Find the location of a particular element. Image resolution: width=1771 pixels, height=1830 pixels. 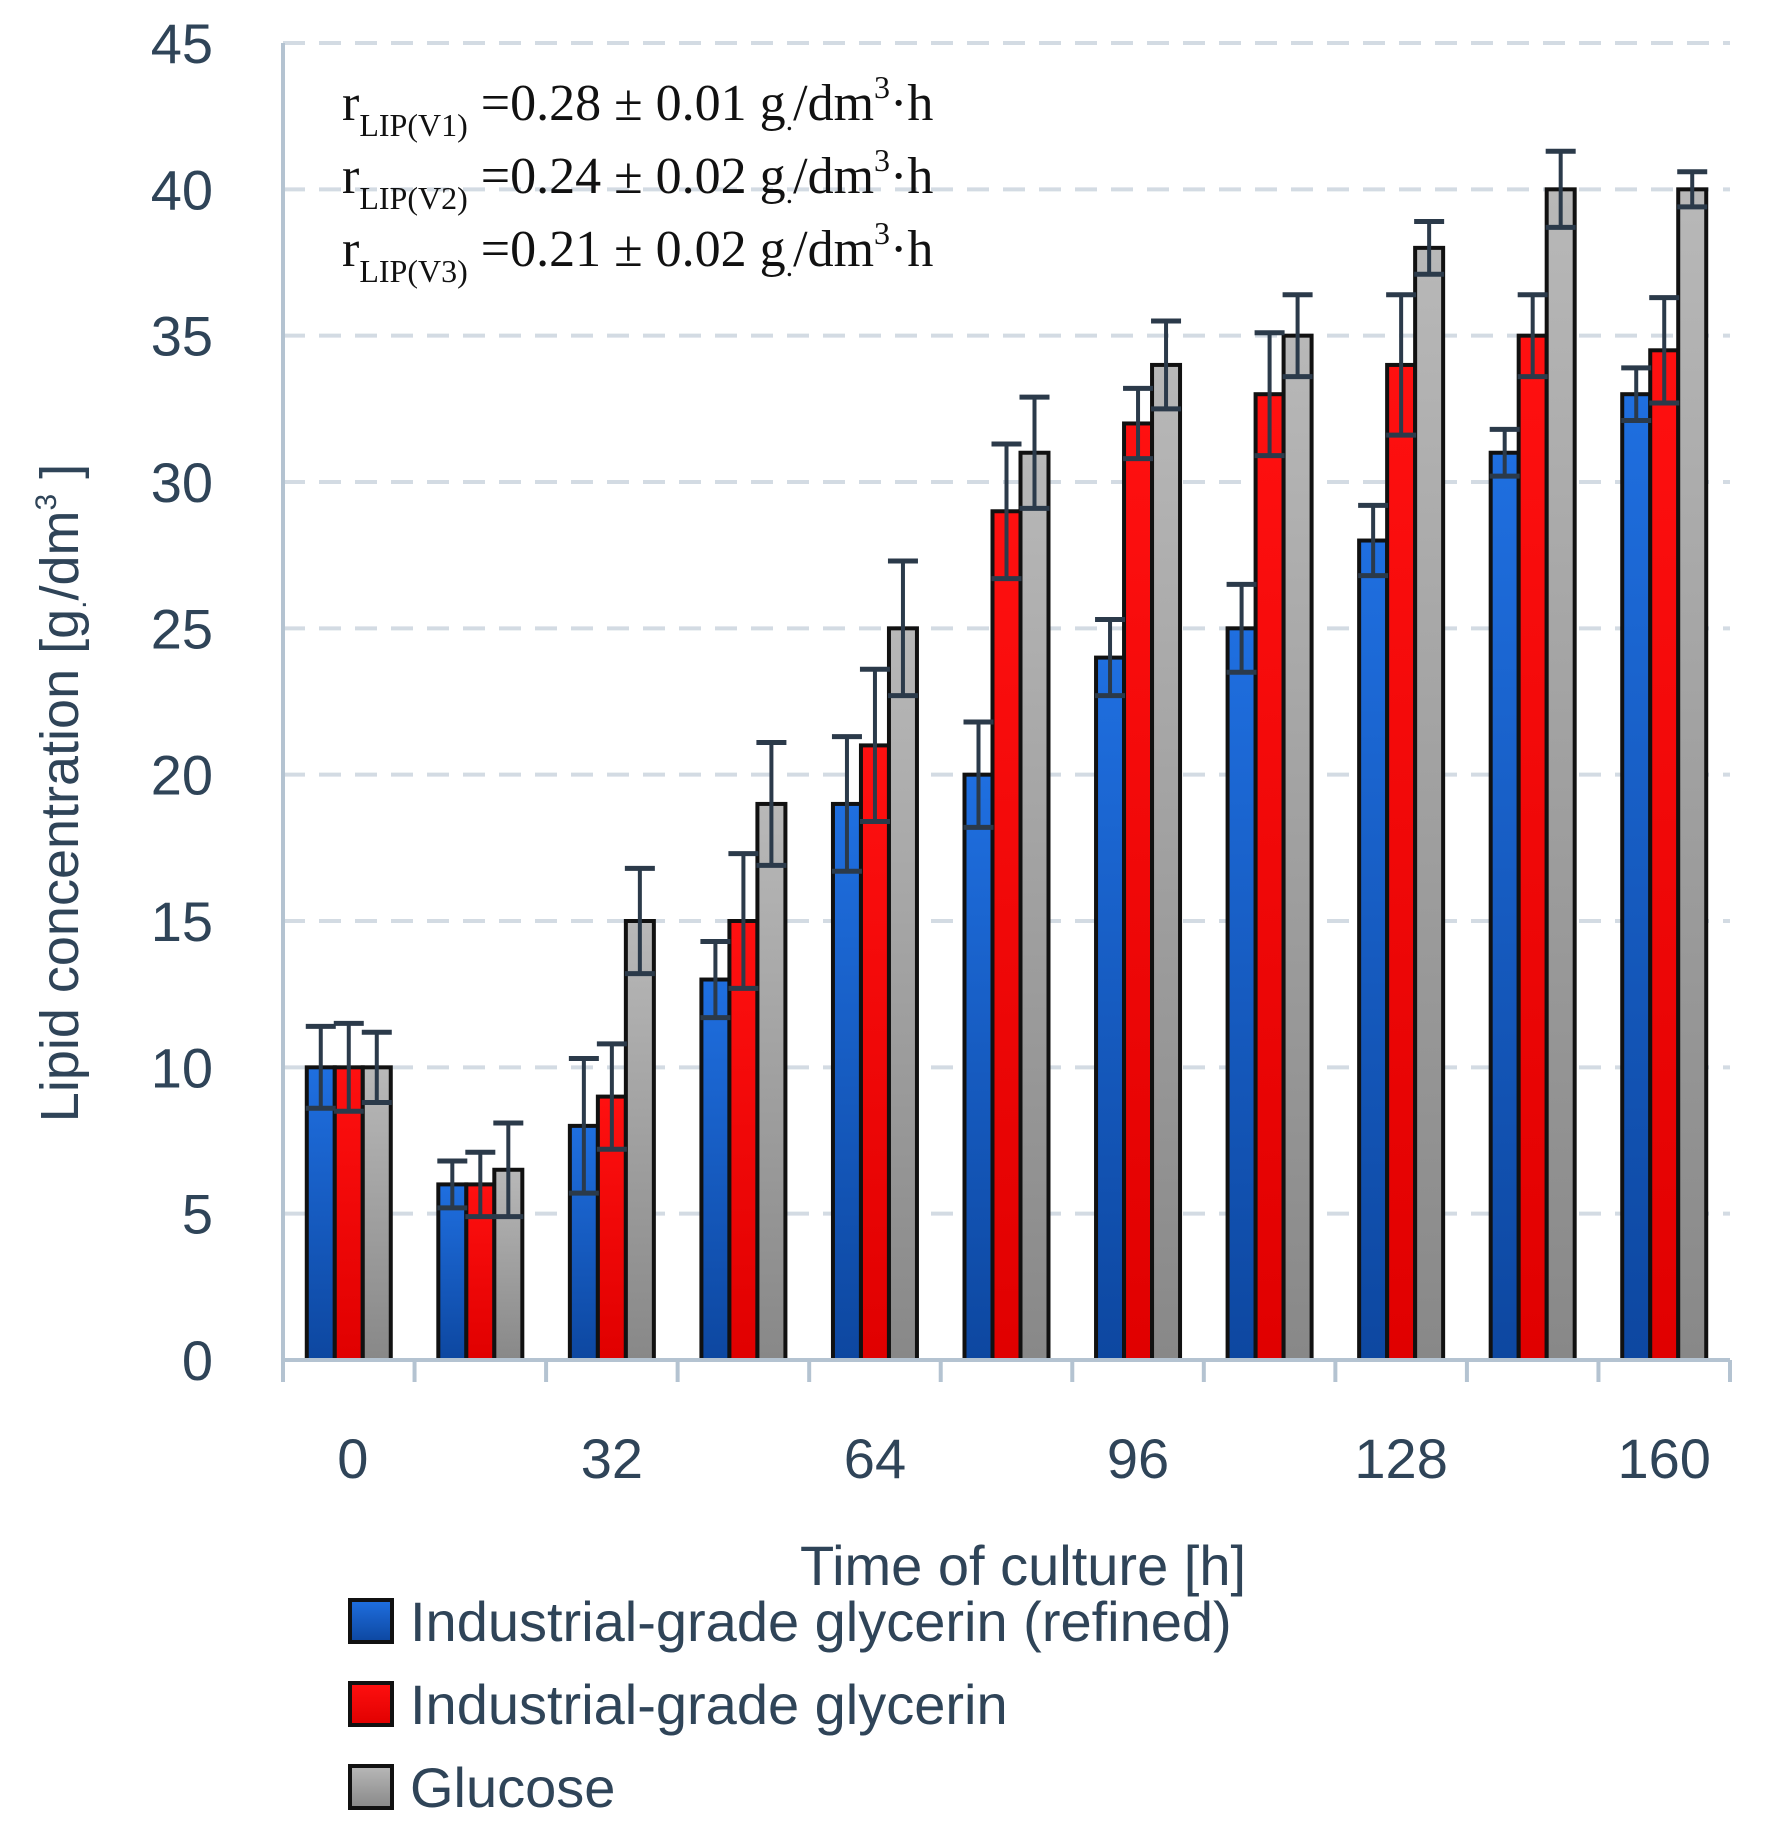

bar-glucose-0h is located at coordinates (376, 1214).